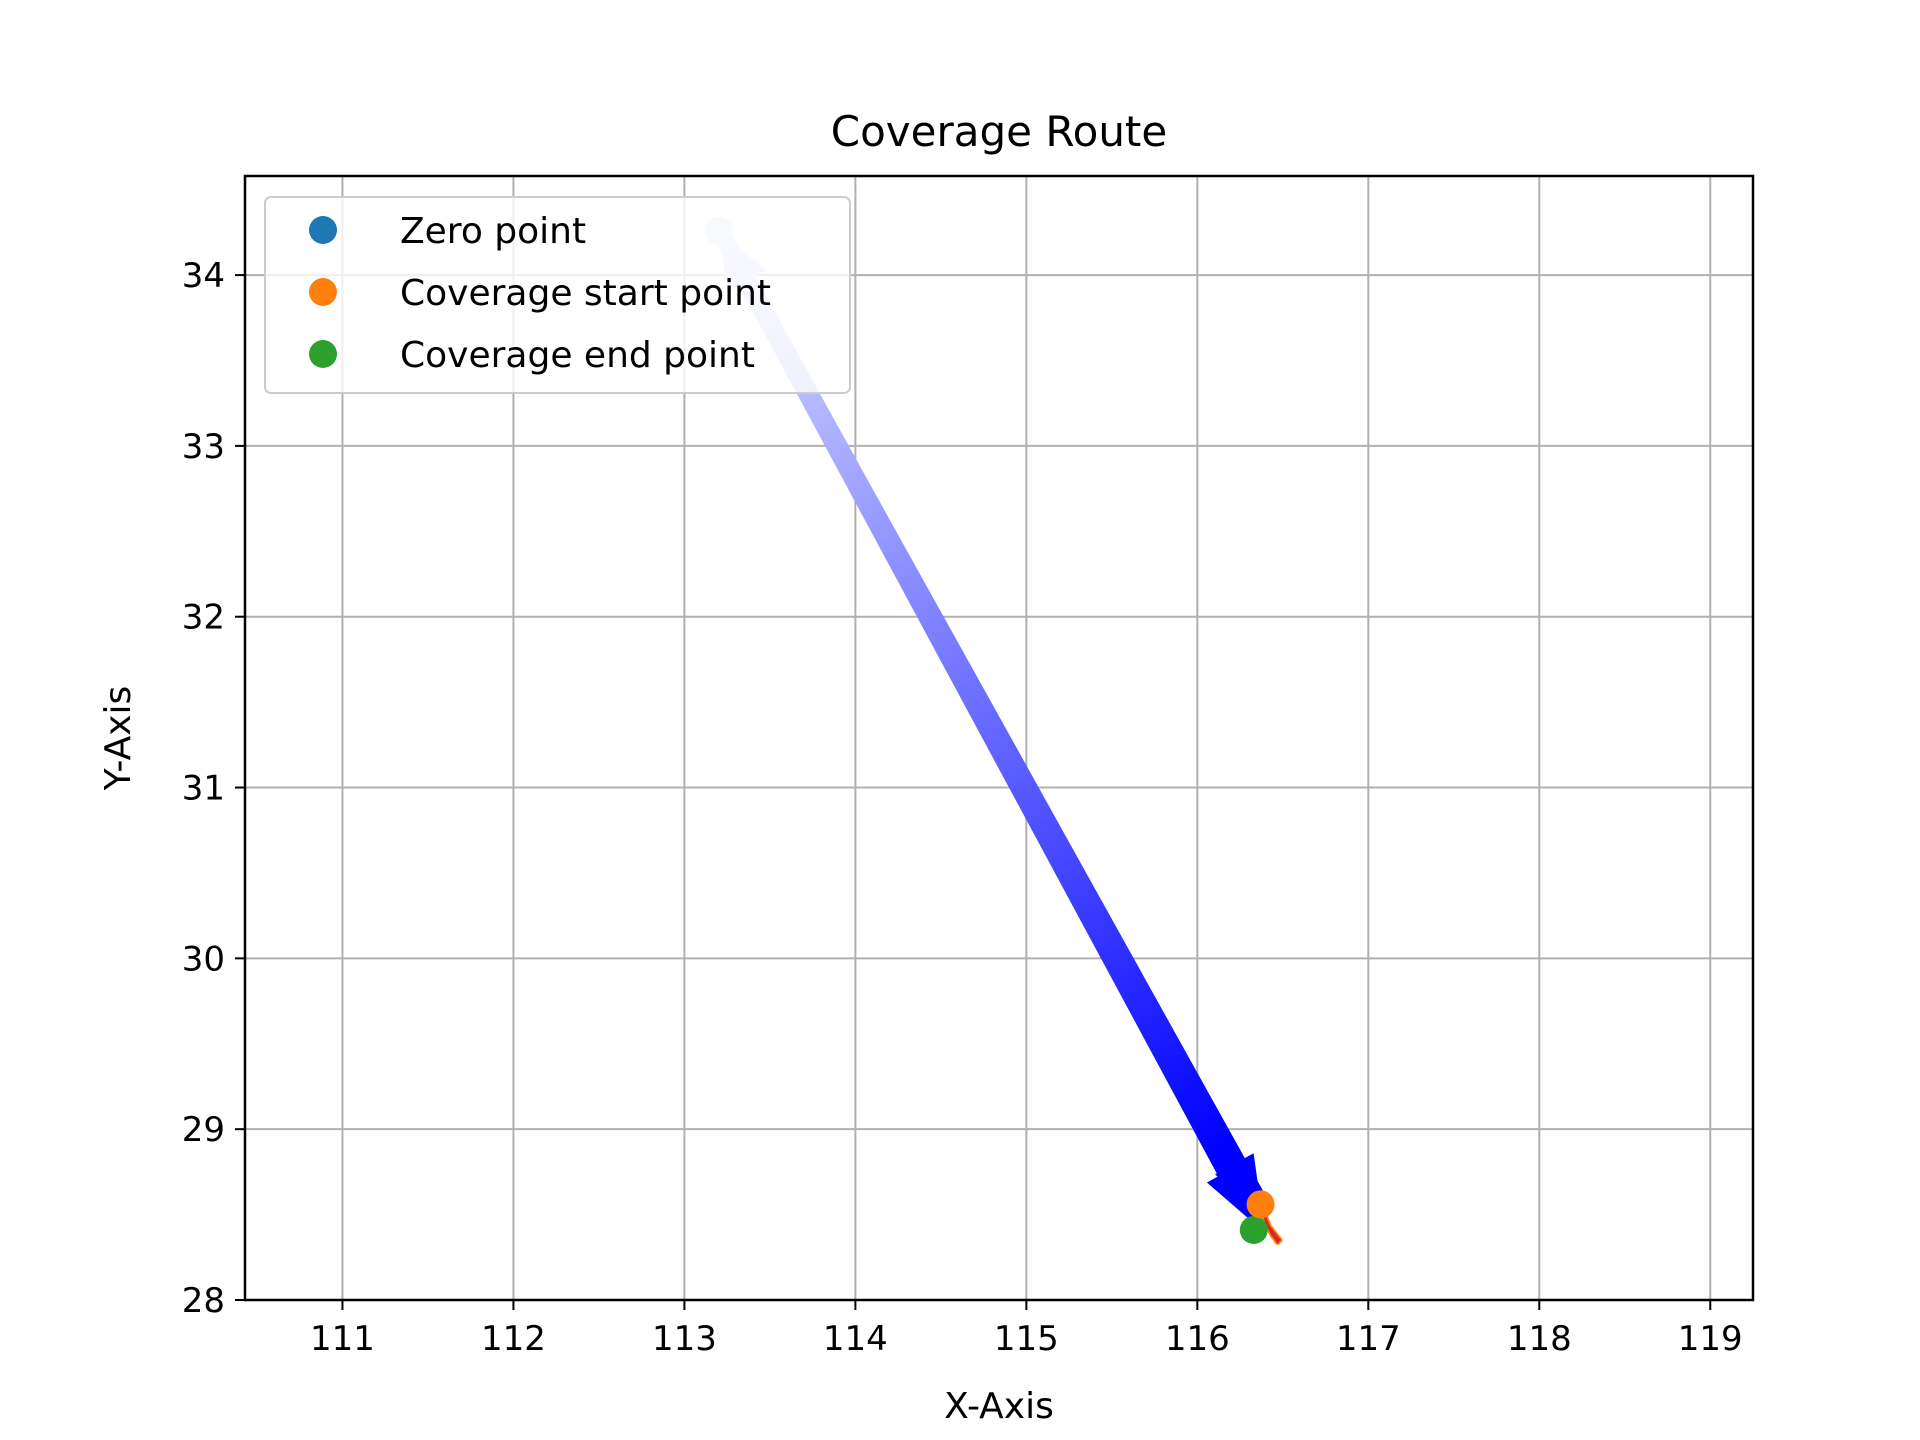  What do you see at coordinates (203, 1130) in the screenshot?
I see `y-tick-label: 29` at bounding box center [203, 1130].